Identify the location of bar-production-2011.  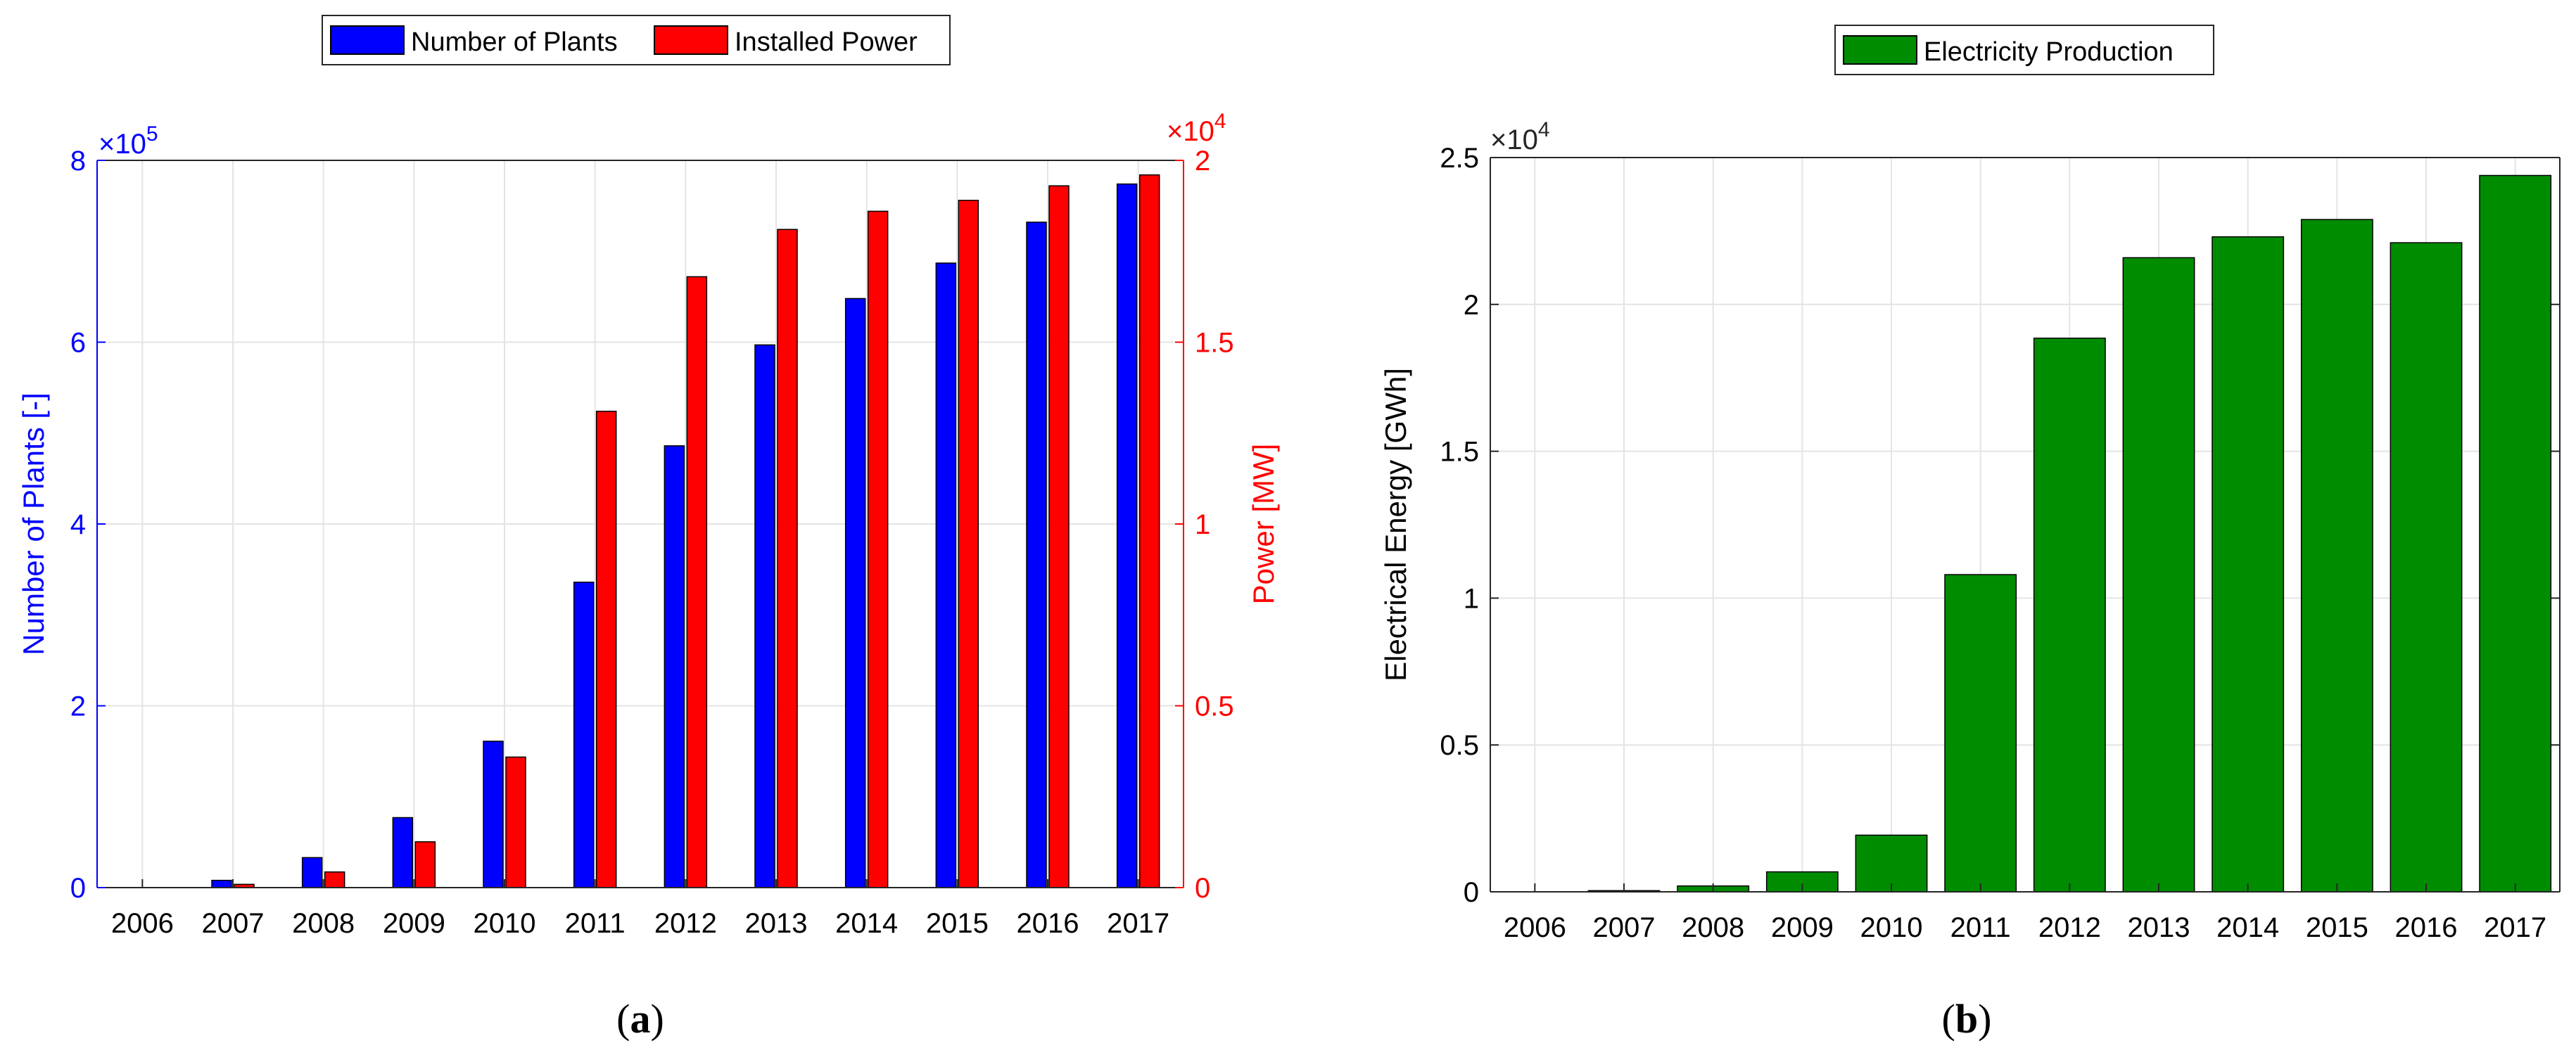
(1980, 733).